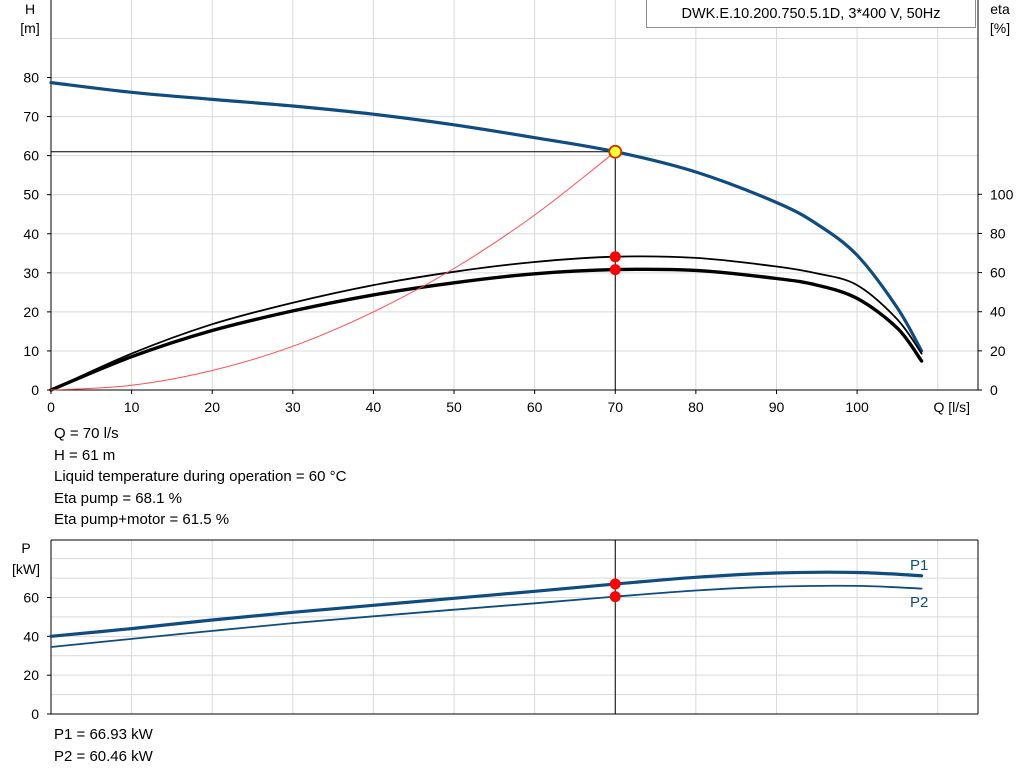 This screenshot has width=1024, height=781. I want to click on y-right-axis-label: eta, so click(1000, 9).